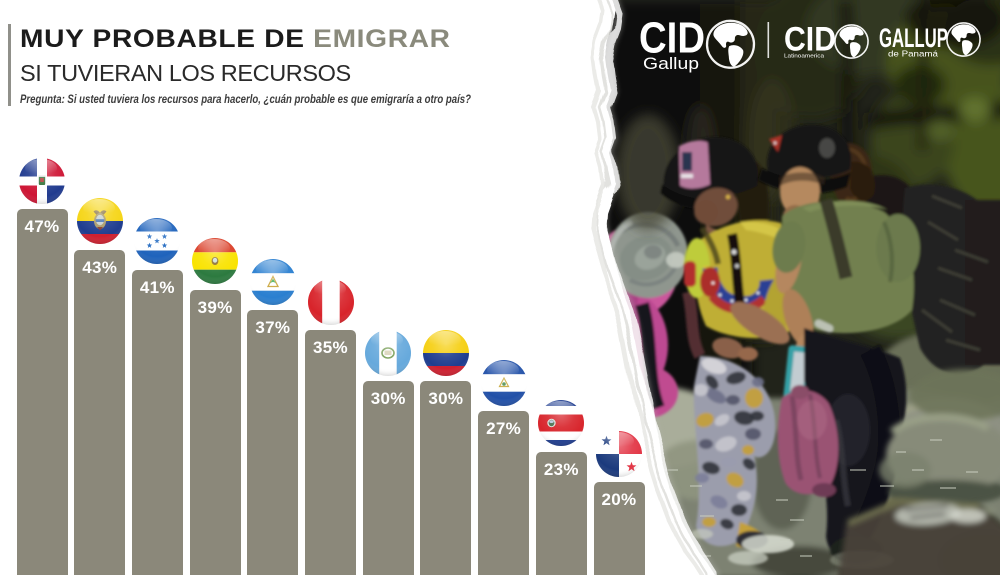  Describe the element at coordinates (913, 38) in the screenshot. I see `svg-text: GALLUP` at that location.